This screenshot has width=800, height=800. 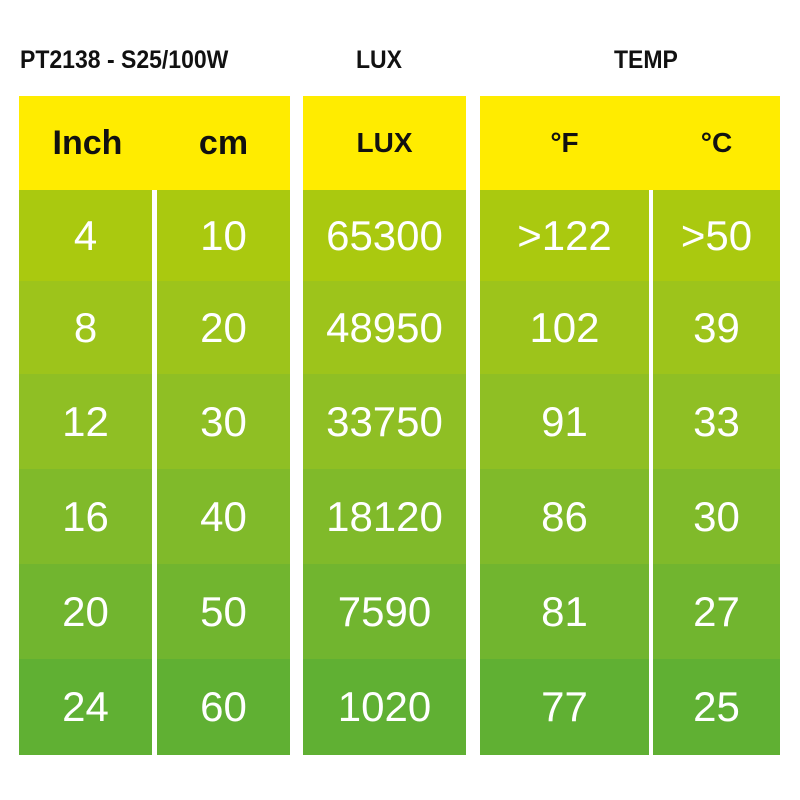 I want to click on table-cell: 86, so click(x=564, y=516).